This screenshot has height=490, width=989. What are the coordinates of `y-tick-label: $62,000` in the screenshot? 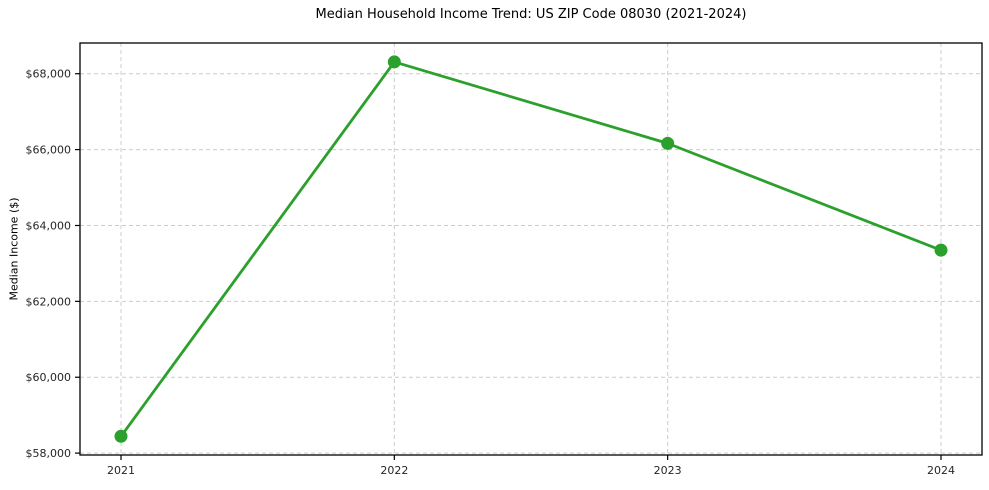 It's located at (49, 301).